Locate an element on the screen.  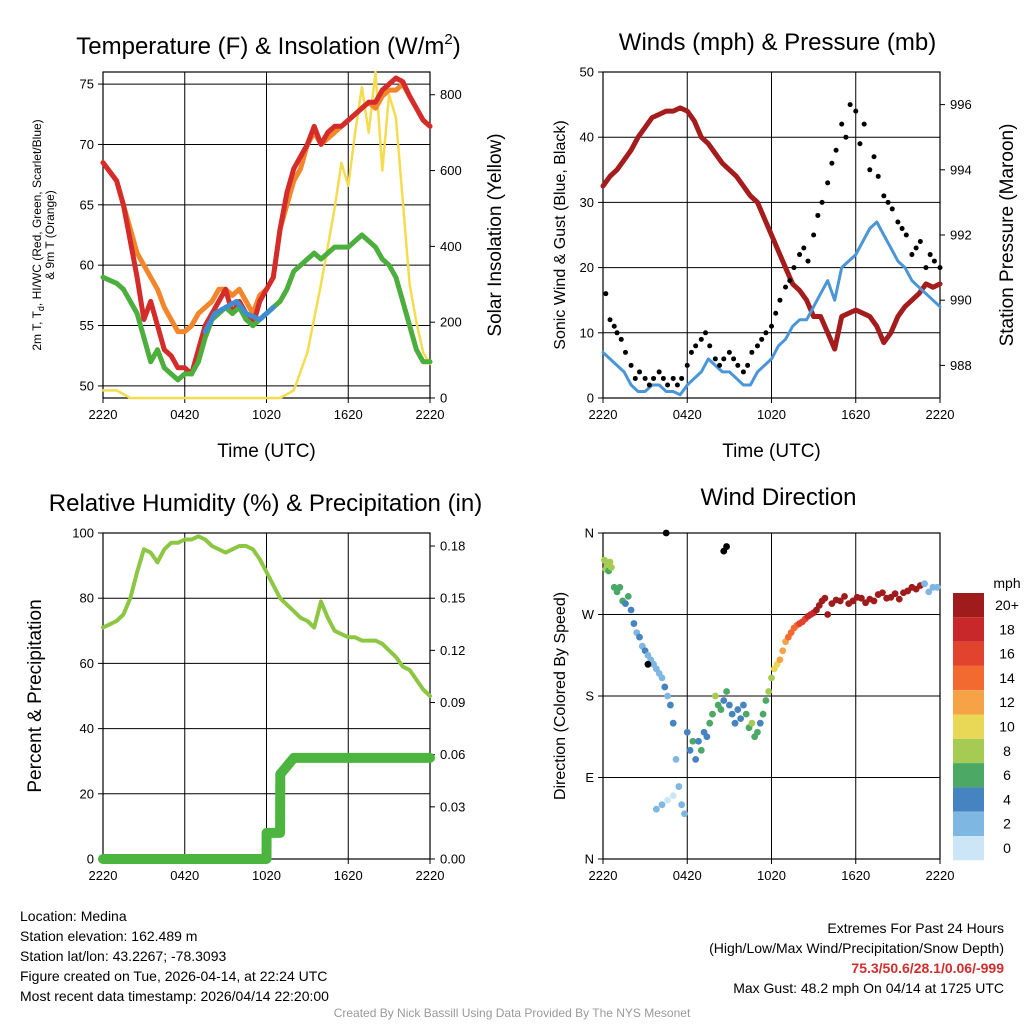
y2-tick-label: 0.18 is located at coordinates (452, 546).